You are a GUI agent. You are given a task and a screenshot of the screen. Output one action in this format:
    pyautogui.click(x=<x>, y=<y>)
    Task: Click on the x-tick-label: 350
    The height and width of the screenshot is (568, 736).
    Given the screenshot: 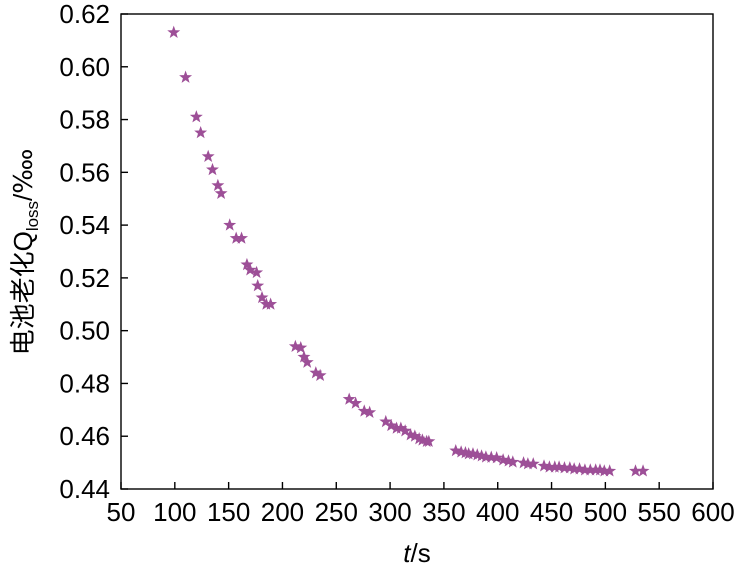 What is the action you would take?
    pyautogui.click(x=443, y=512)
    